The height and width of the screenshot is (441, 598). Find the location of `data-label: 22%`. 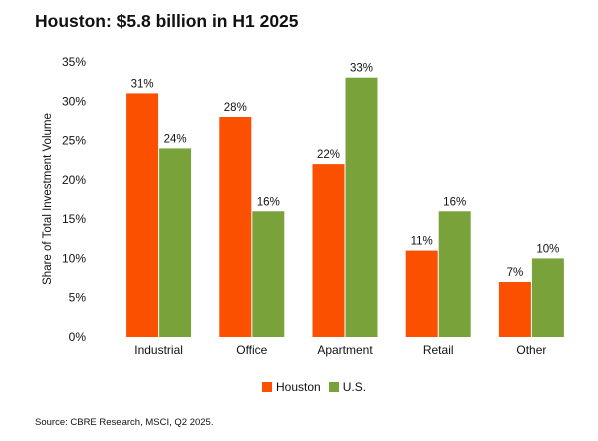

data-label: 22% is located at coordinates (328, 155).